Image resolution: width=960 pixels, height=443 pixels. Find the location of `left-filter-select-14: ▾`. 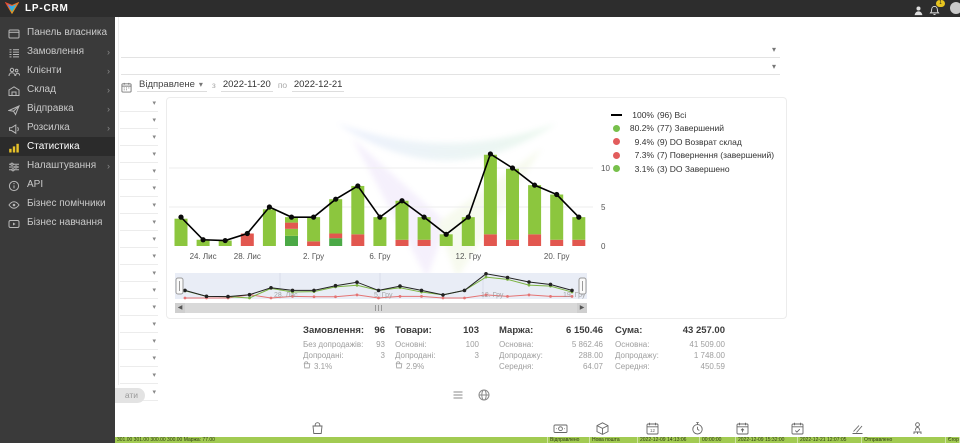

left-filter-select-14: ▾ is located at coordinates (139, 324).